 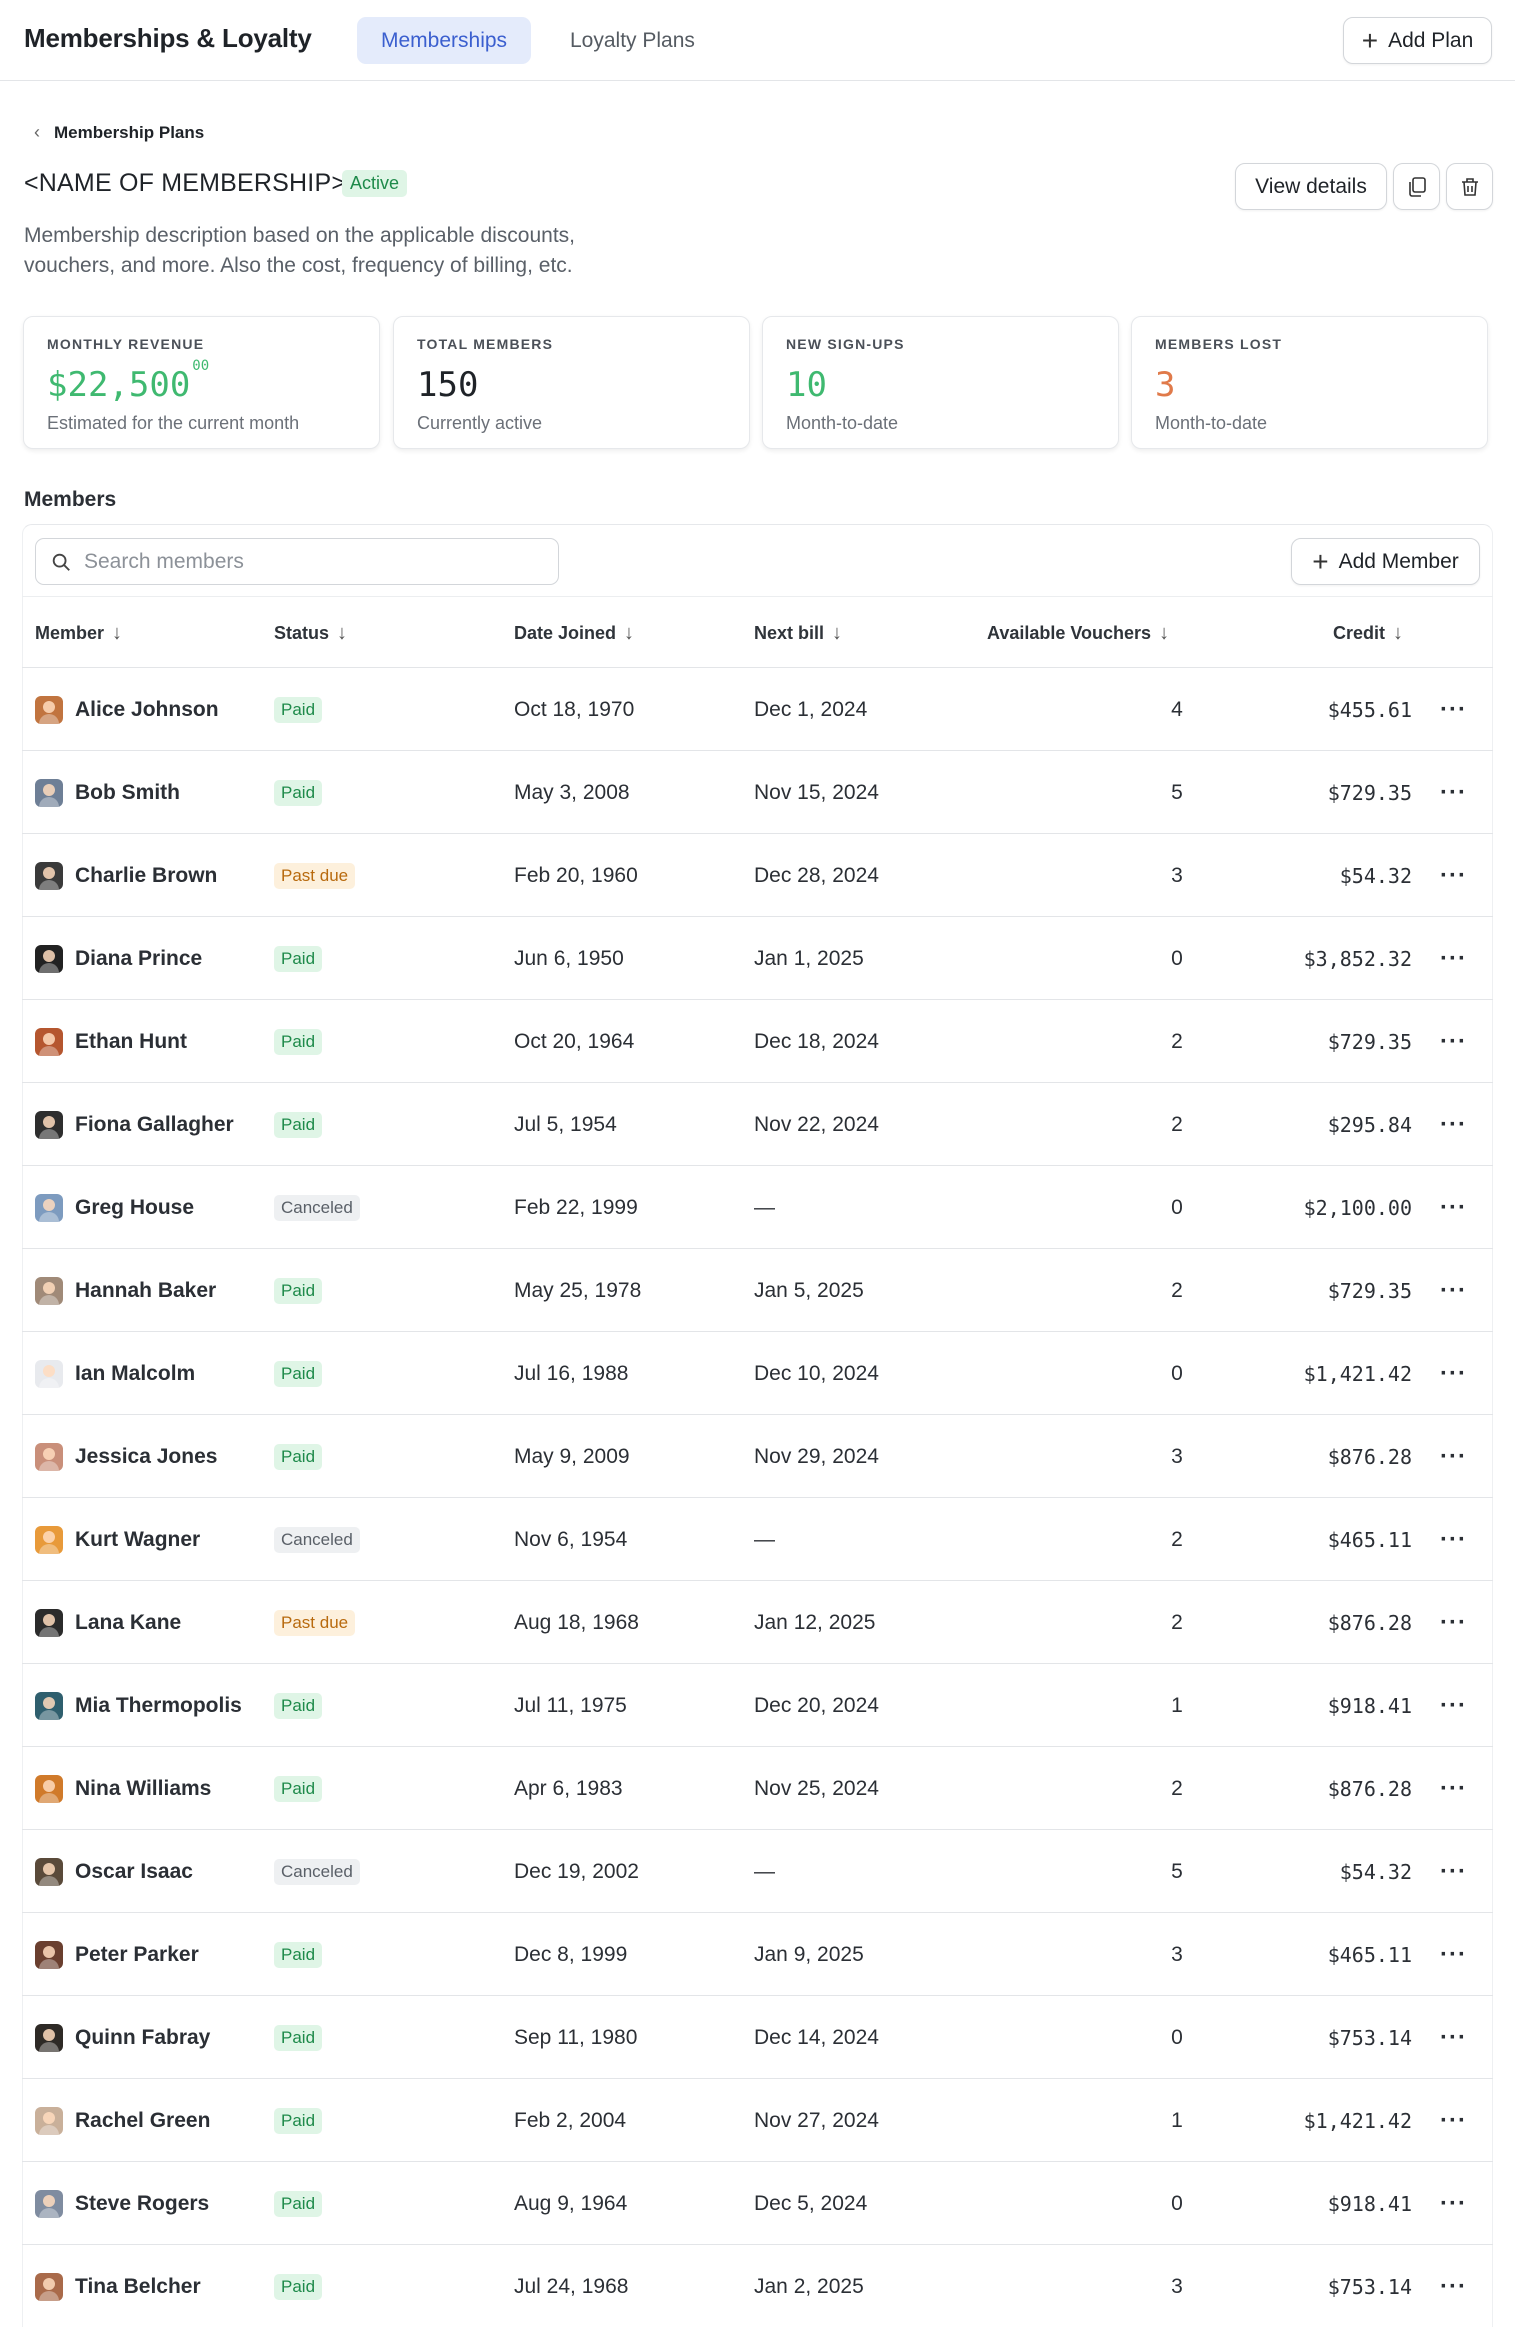 What do you see at coordinates (1368, 633) in the screenshot?
I see `col-header-credit: Credit ↓` at bounding box center [1368, 633].